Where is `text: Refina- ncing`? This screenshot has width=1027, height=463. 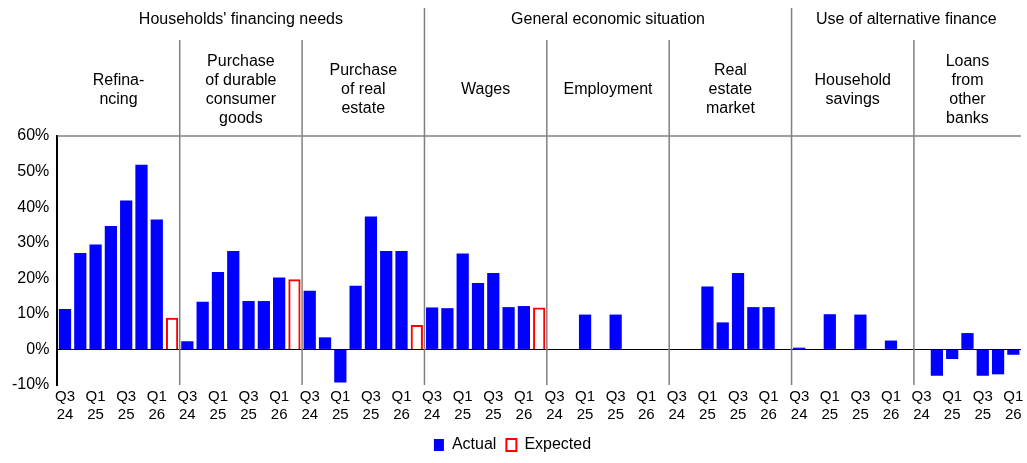 text: Refina- ncing is located at coordinates (118, 88).